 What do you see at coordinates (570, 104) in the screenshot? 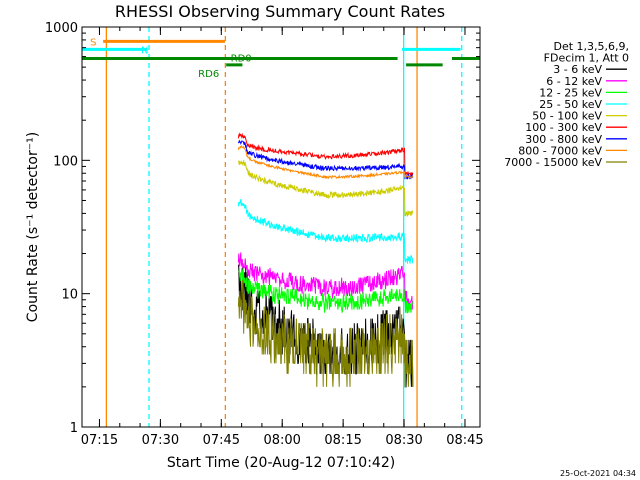
I see `legend-label-4: 25 - 50 keV` at bounding box center [570, 104].